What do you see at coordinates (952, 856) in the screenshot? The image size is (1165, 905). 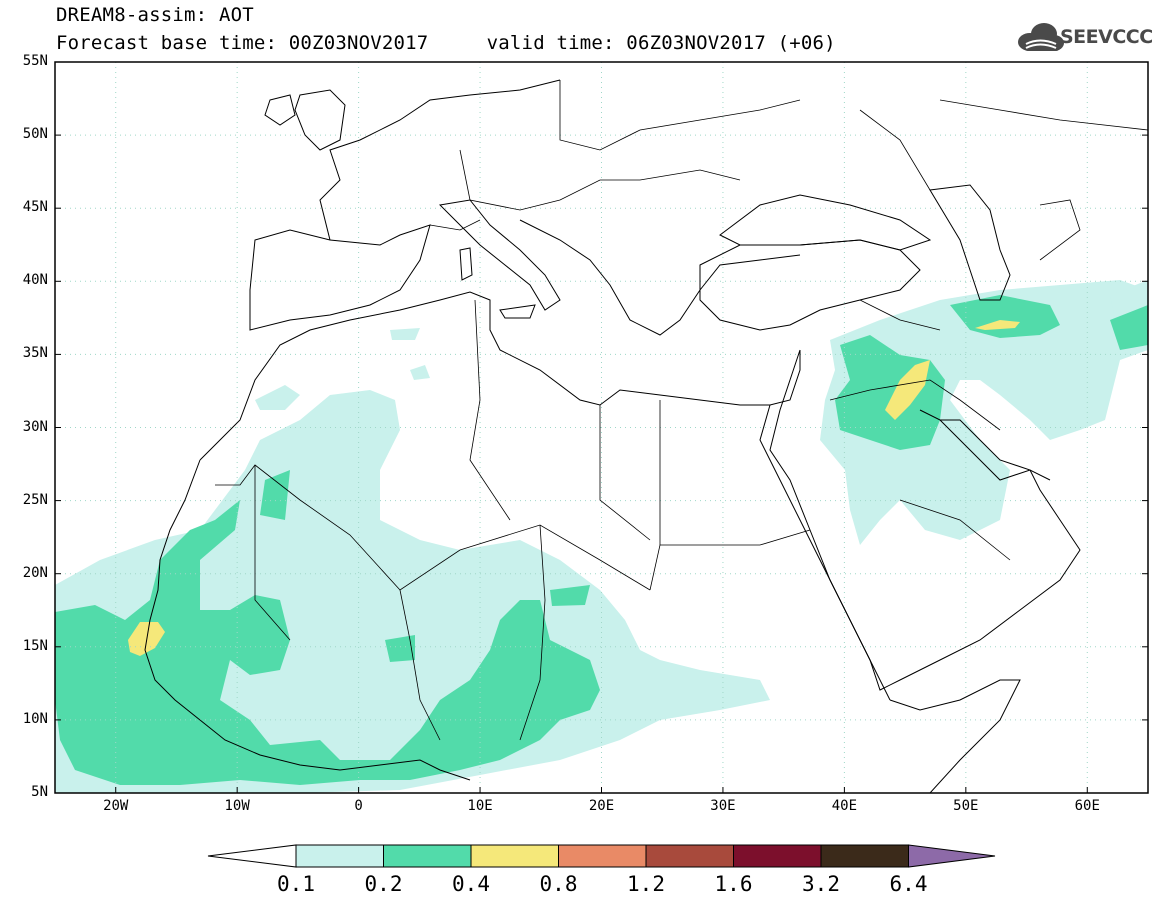 I see `colorbar-upper-extension` at bounding box center [952, 856].